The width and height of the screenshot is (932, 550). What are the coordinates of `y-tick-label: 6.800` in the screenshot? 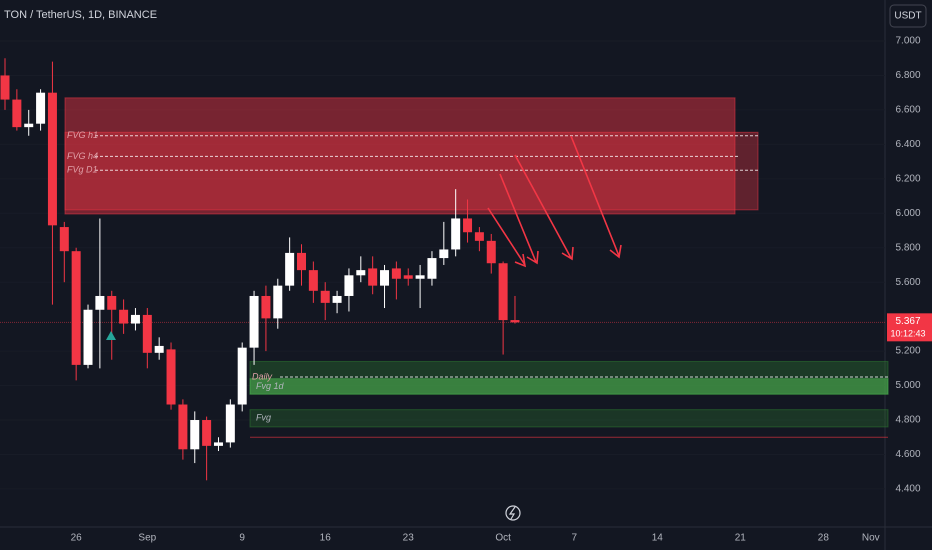 It's located at (907, 75).